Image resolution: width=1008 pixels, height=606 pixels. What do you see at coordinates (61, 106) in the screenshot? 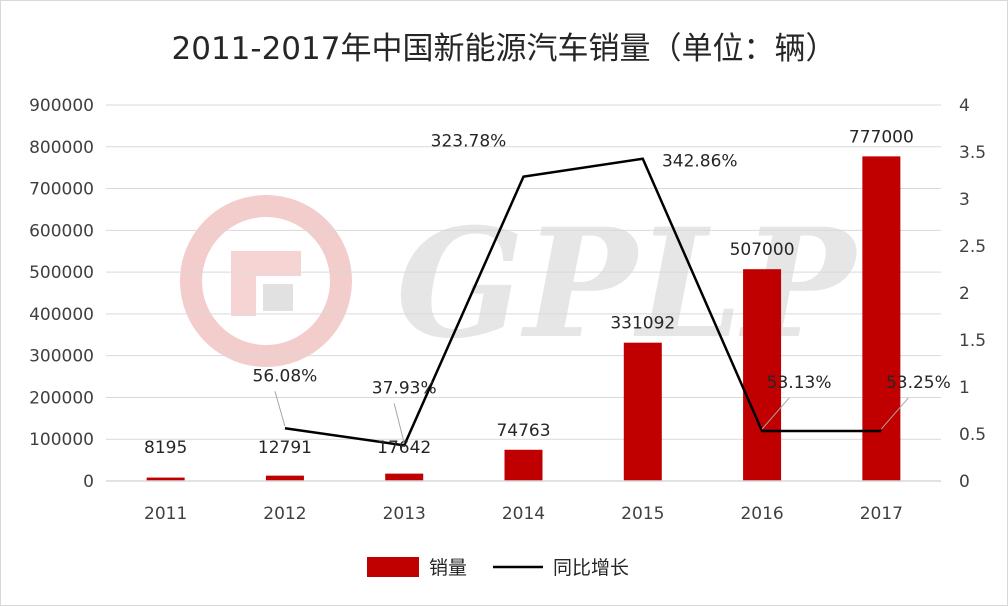
I see `y-left-tick-label: 900000` at bounding box center [61, 106].